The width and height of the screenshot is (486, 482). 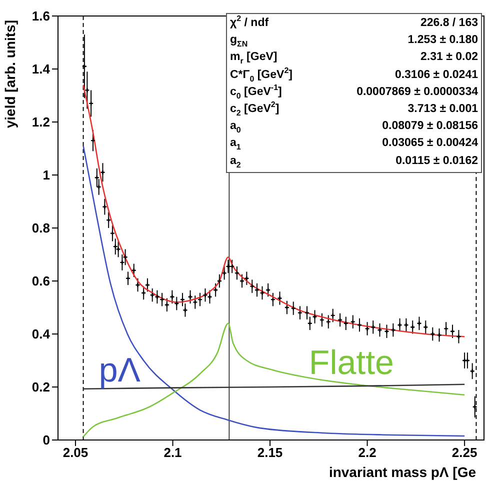 I want to click on annotation: 1.253 ± 0.180, so click(x=443, y=40).